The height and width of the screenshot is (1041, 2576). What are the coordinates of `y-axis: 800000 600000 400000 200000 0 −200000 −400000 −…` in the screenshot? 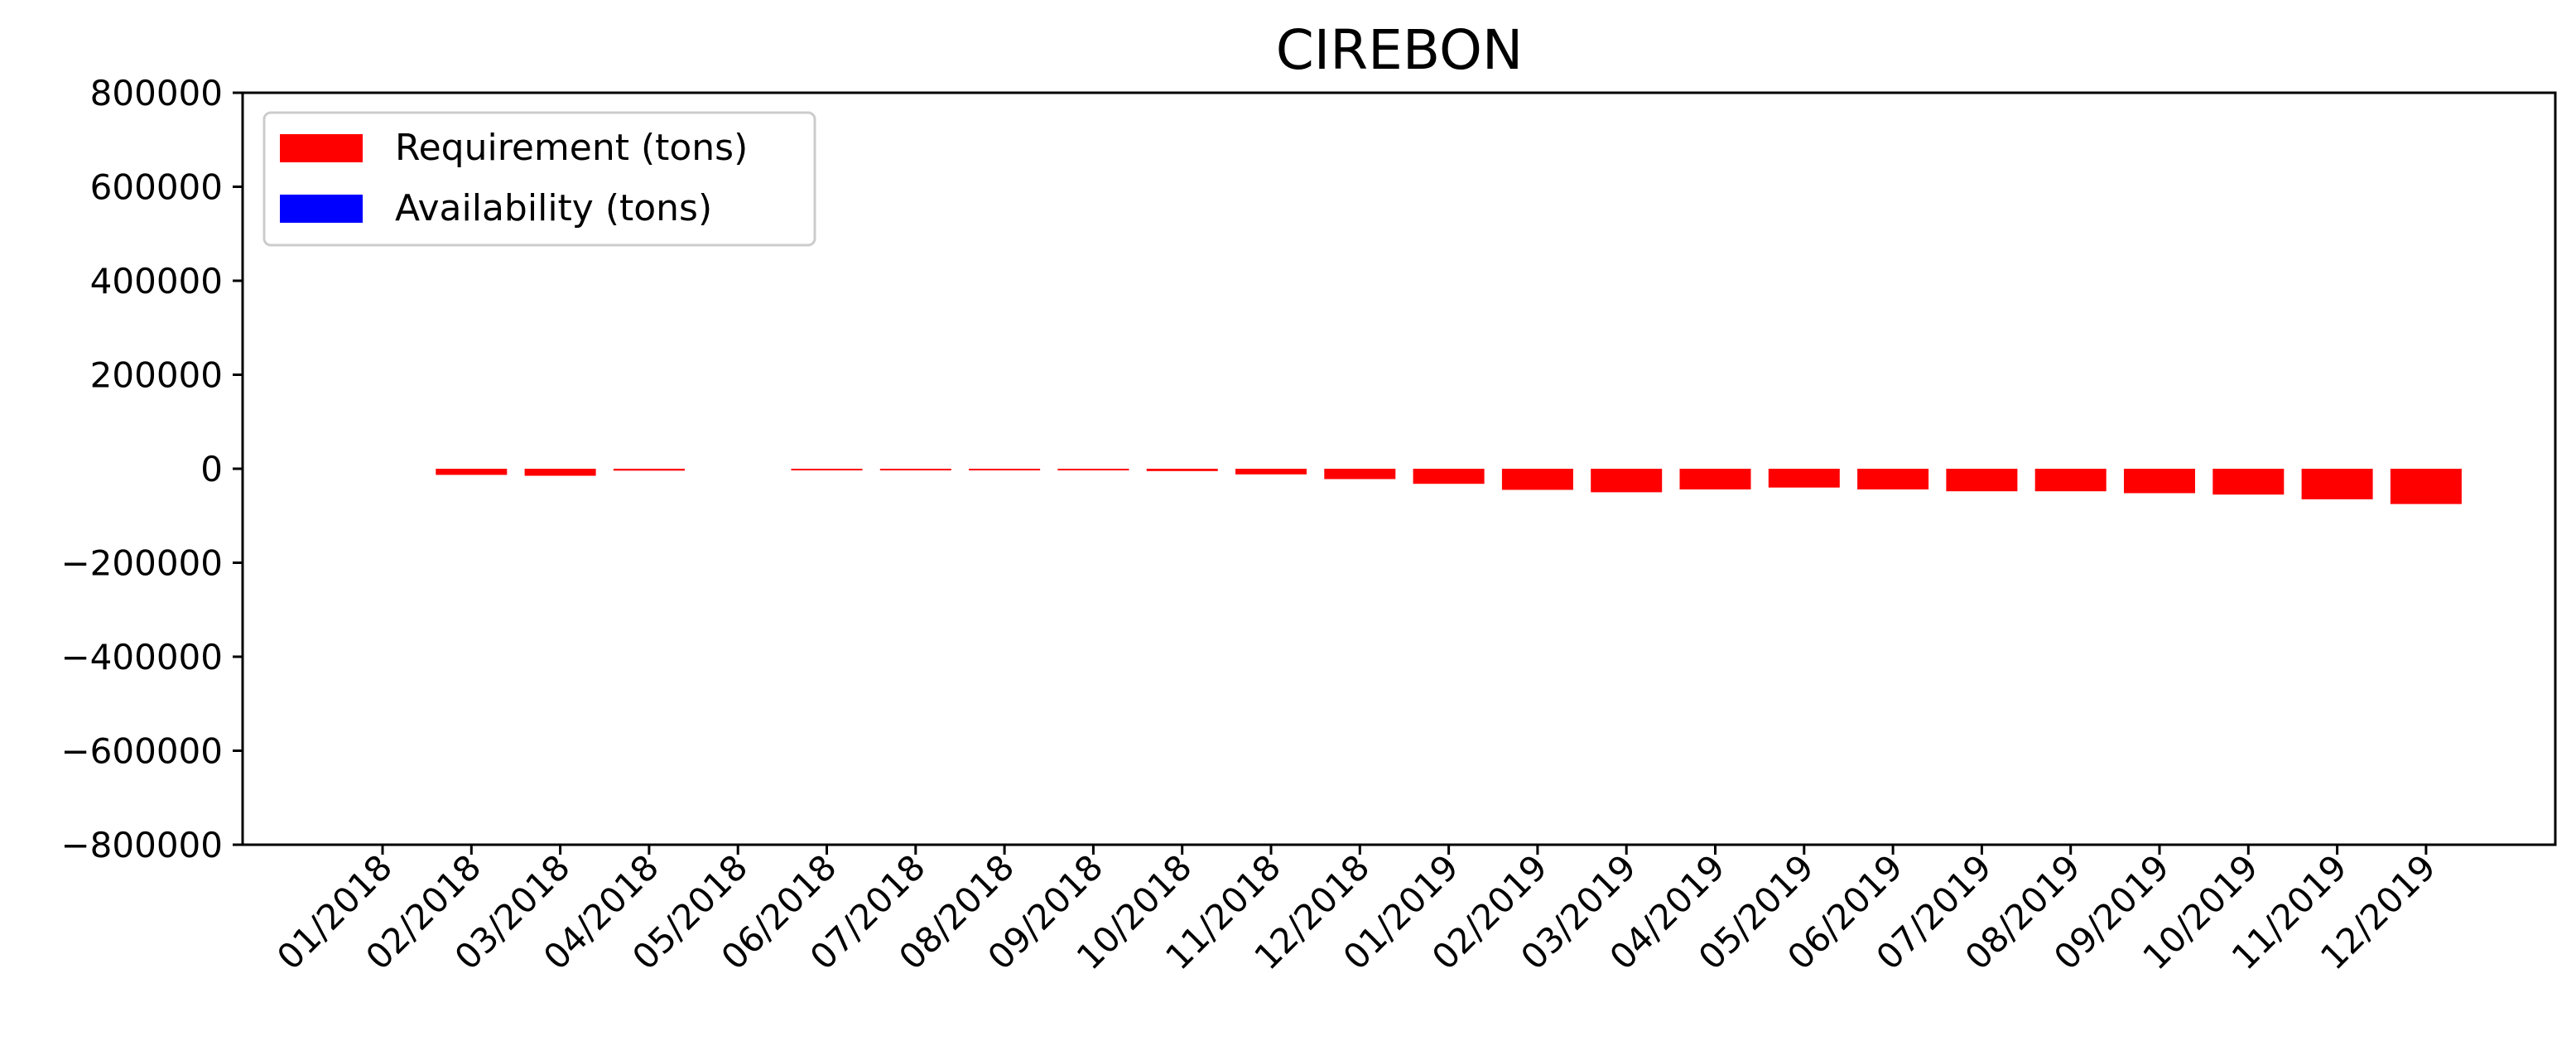 It's located at (151, 469).